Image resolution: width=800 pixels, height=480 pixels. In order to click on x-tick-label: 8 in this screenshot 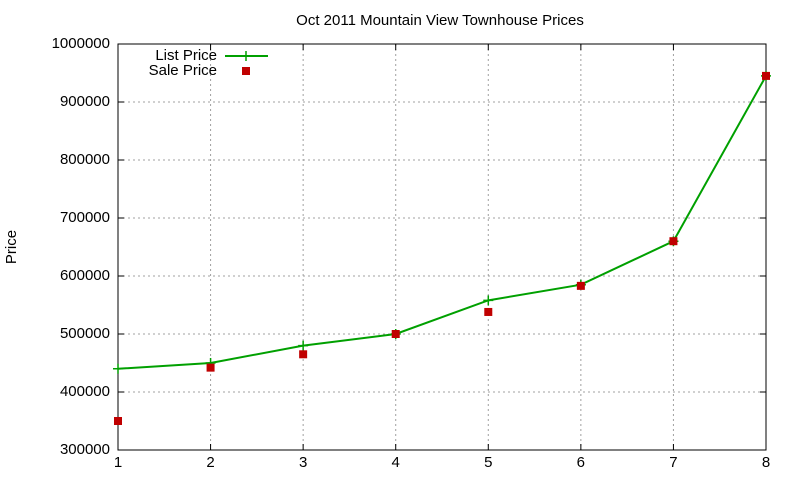, I will do `click(766, 462)`.